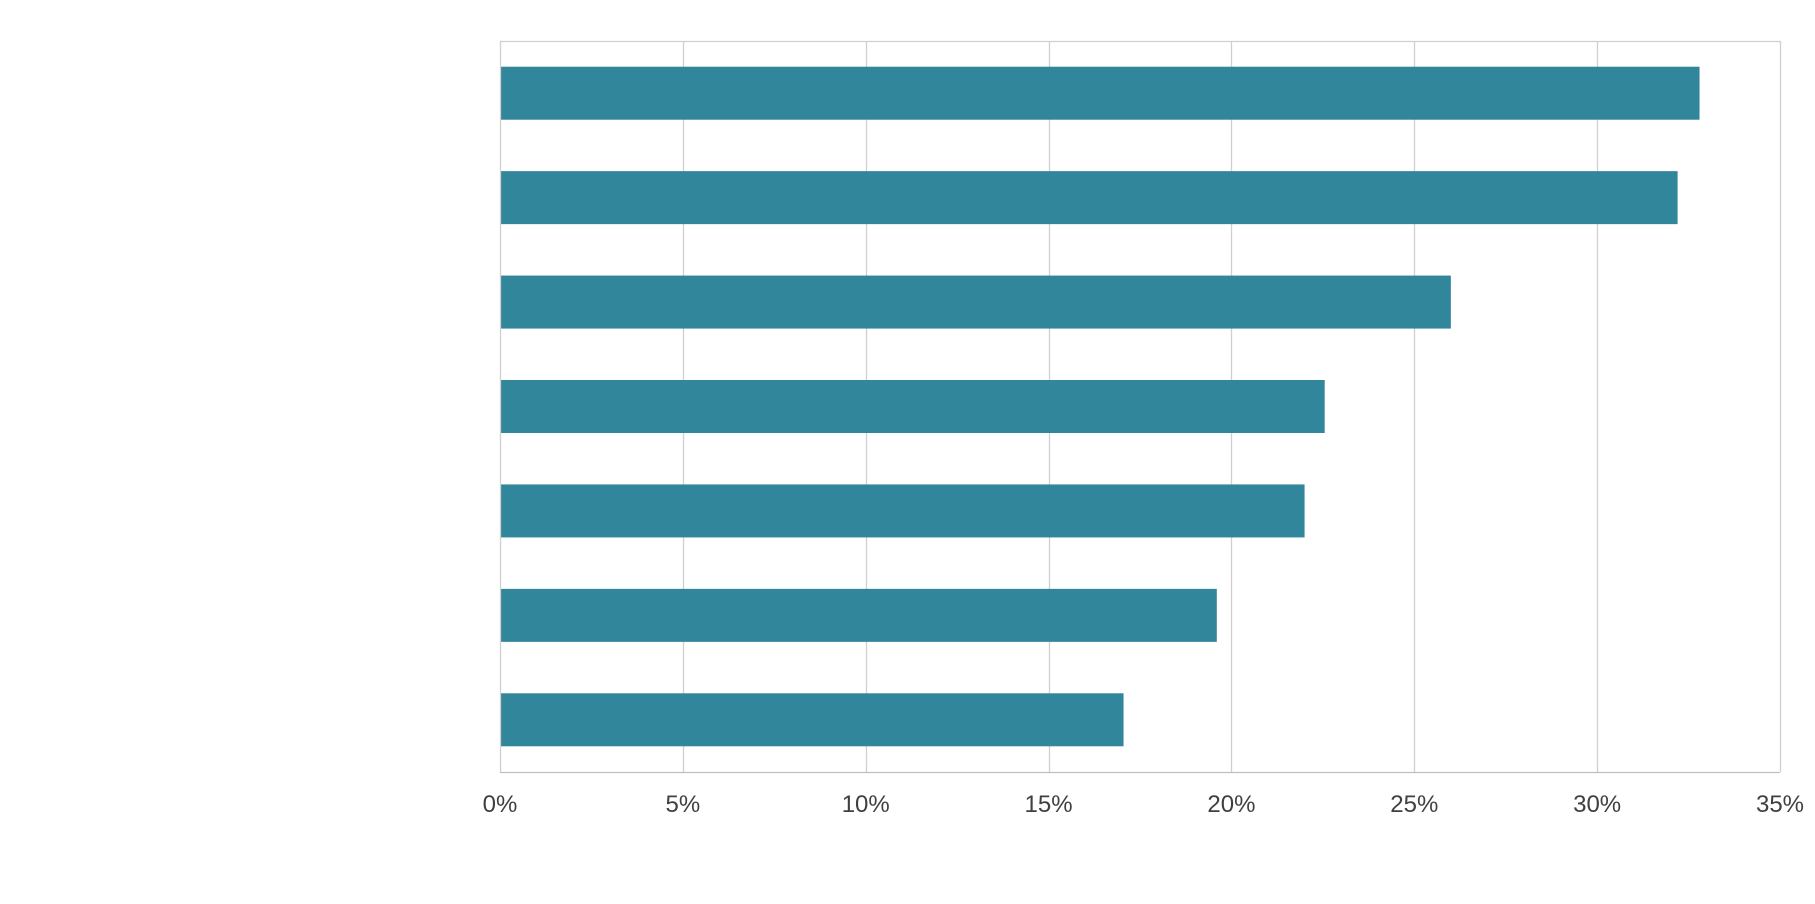 The height and width of the screenshot is (904, 1815). I want to click on x-tick-label: 0%, so click(500, 804).